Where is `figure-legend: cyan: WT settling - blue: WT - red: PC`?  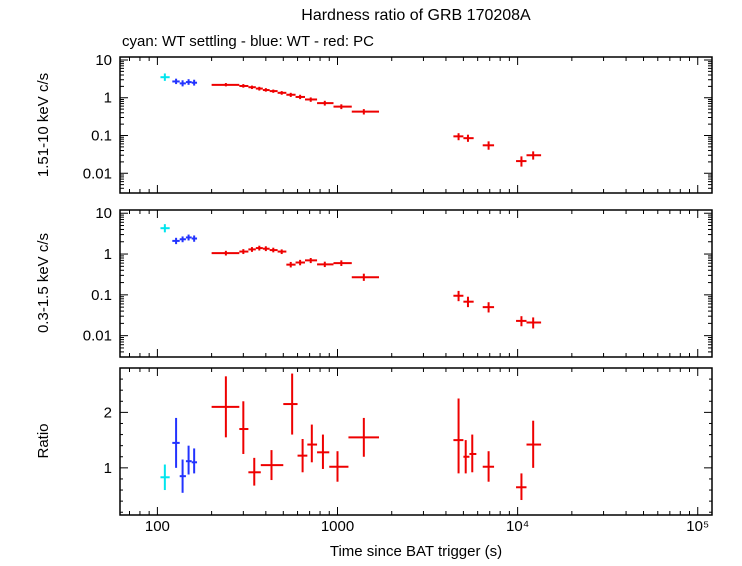
figure-legend: cyan: WT settling - blue: WT - red: PC is located at coordinates (248, 41).